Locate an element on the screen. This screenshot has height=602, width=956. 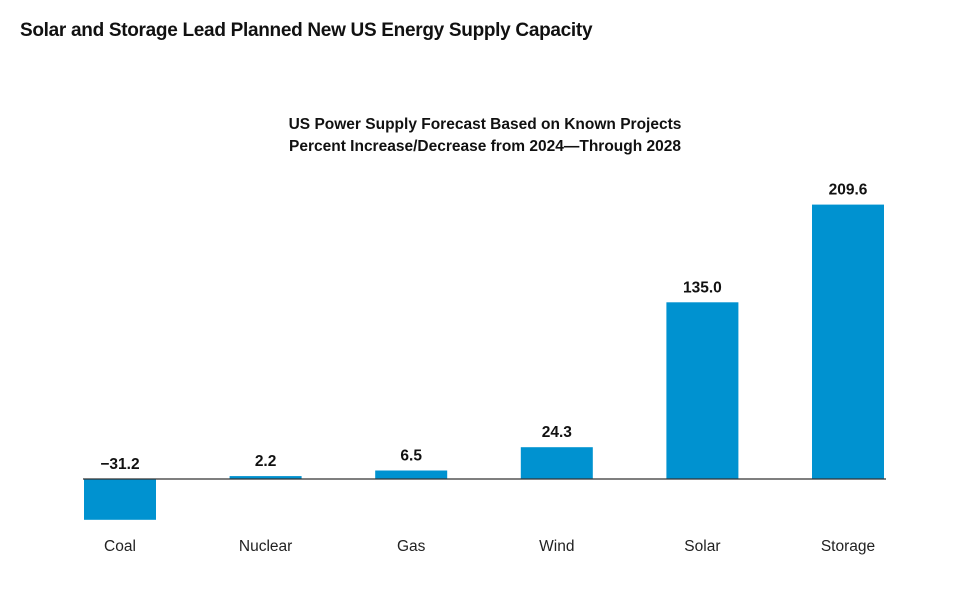
bar-coal is located at coordinates (120, 499).